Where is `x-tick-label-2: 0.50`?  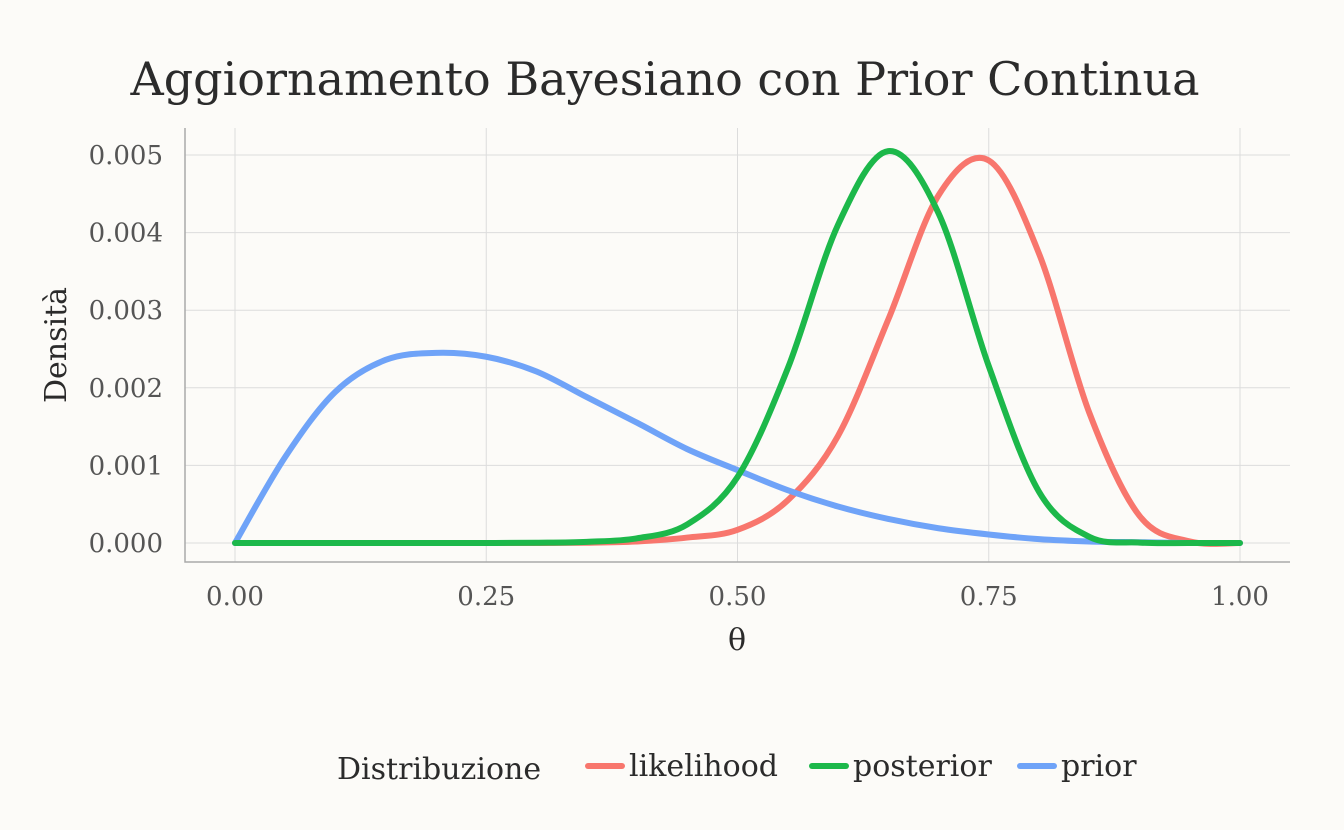 x-tick-label-2: 0.50 is located at coordinates (738, 597).